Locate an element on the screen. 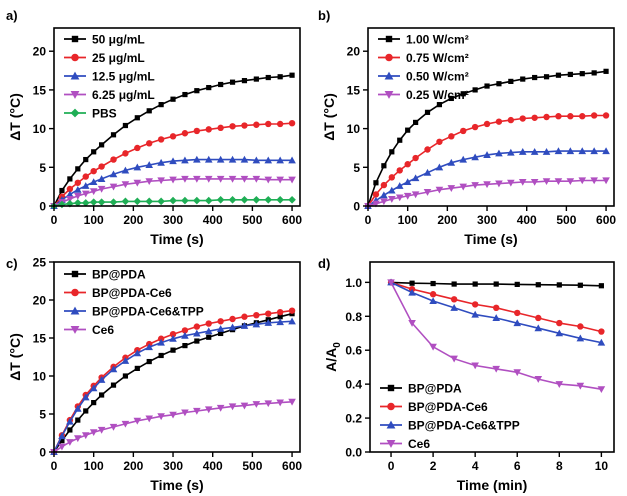 The height and width of the screenshot is (496, 627). x-tick-label: 400 is located at coordinates (213, 220).